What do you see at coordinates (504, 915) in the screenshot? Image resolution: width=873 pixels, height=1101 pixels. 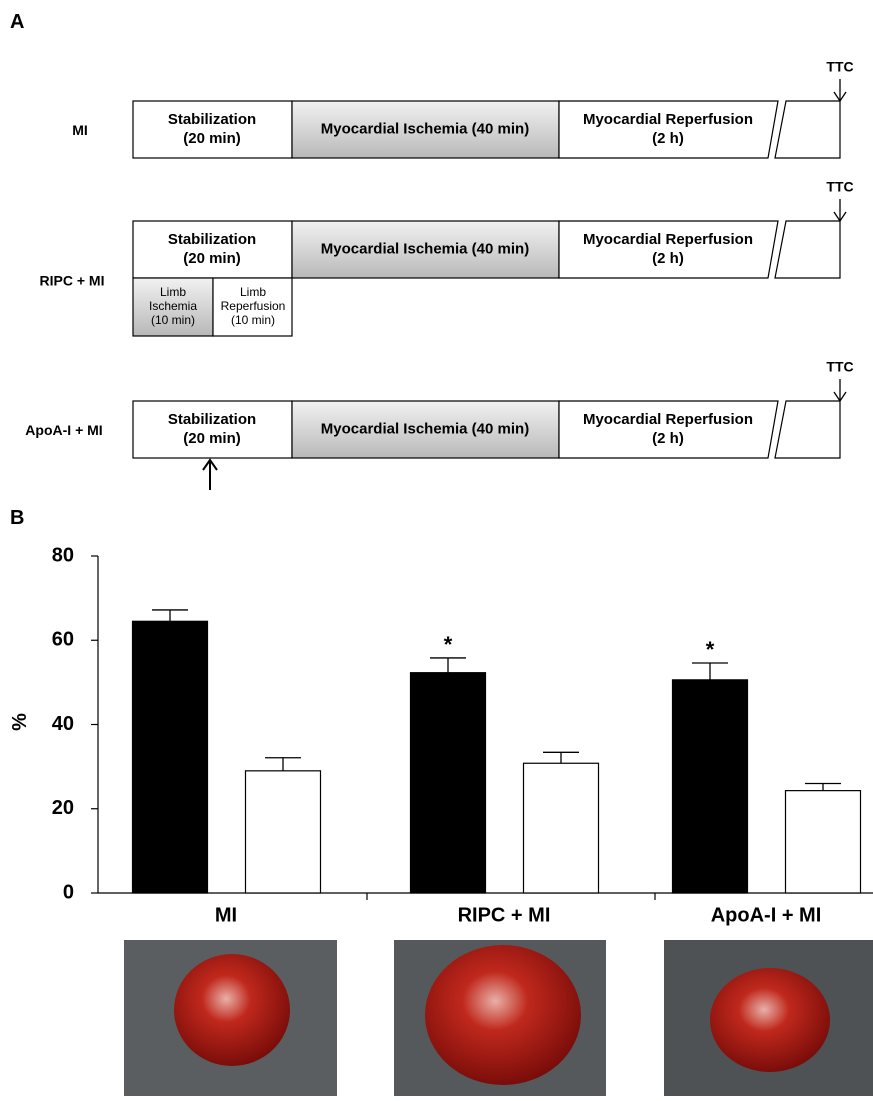 I see `x-tick-label: RIPC + MI` at bounding box center [504, 915].